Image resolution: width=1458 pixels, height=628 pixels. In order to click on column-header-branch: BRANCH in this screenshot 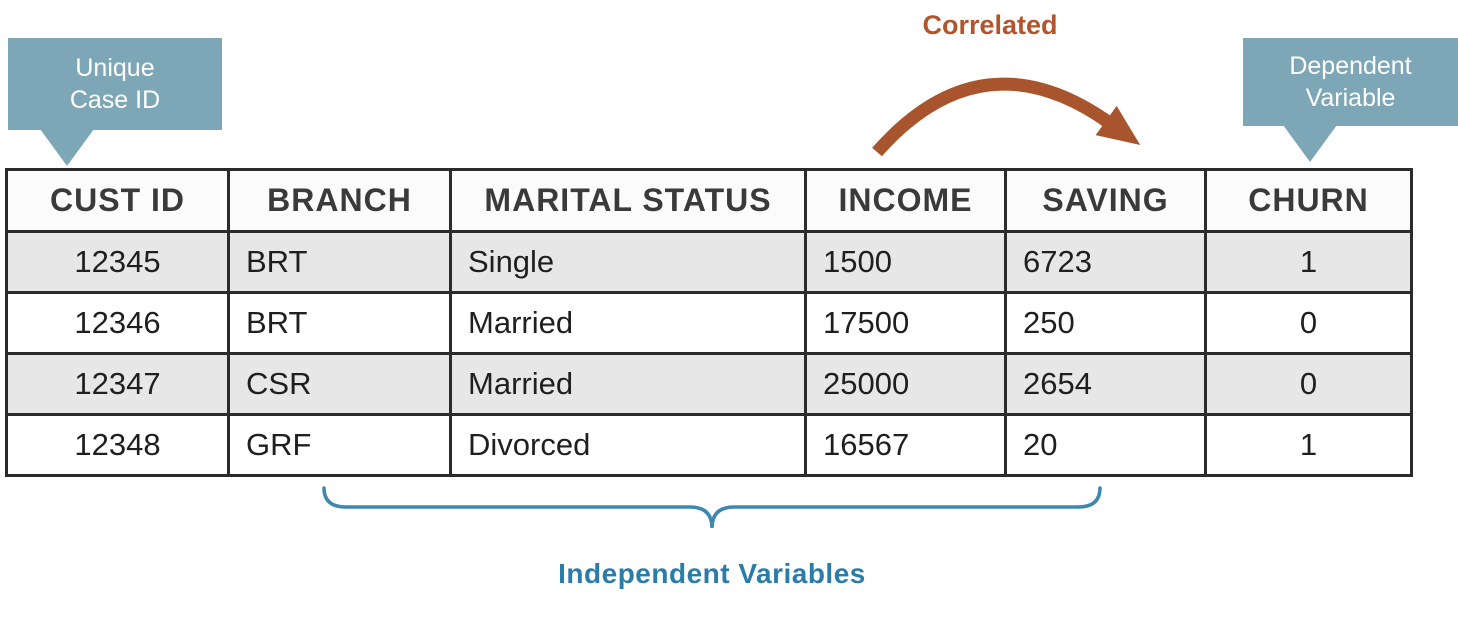, I will do `click(339, 200)`.